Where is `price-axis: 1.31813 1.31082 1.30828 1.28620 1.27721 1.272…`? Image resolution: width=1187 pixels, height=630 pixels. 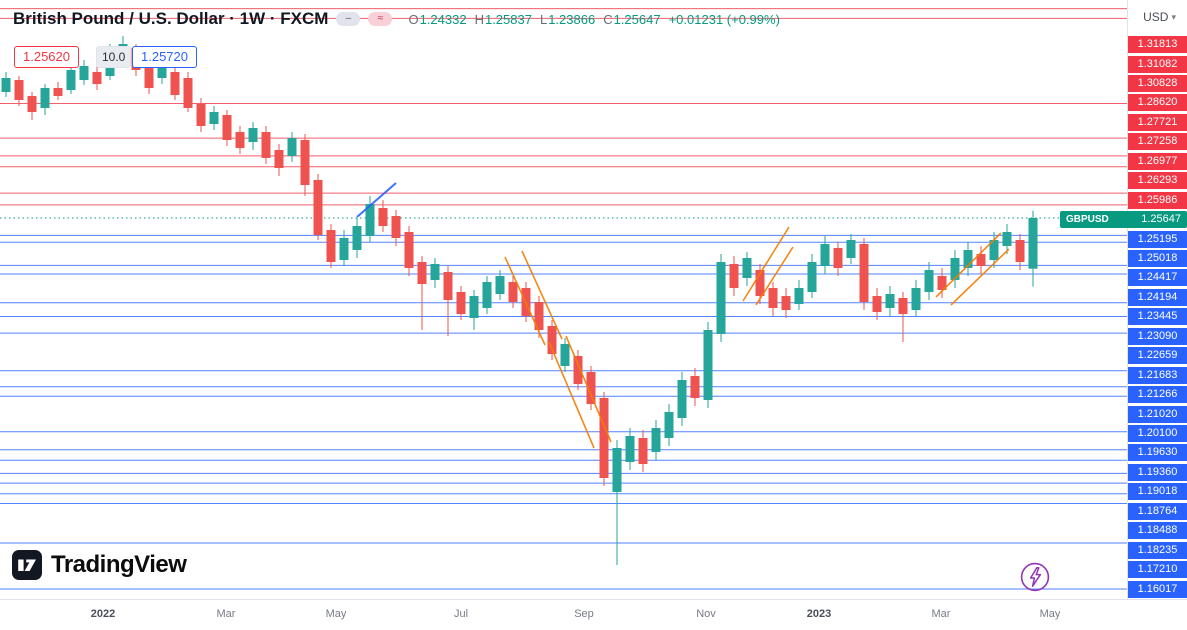
price-axis: 1.31813 1.31082 1.30828 1.28620 1.27721 1.272… is located at coordinates (1123, 300).